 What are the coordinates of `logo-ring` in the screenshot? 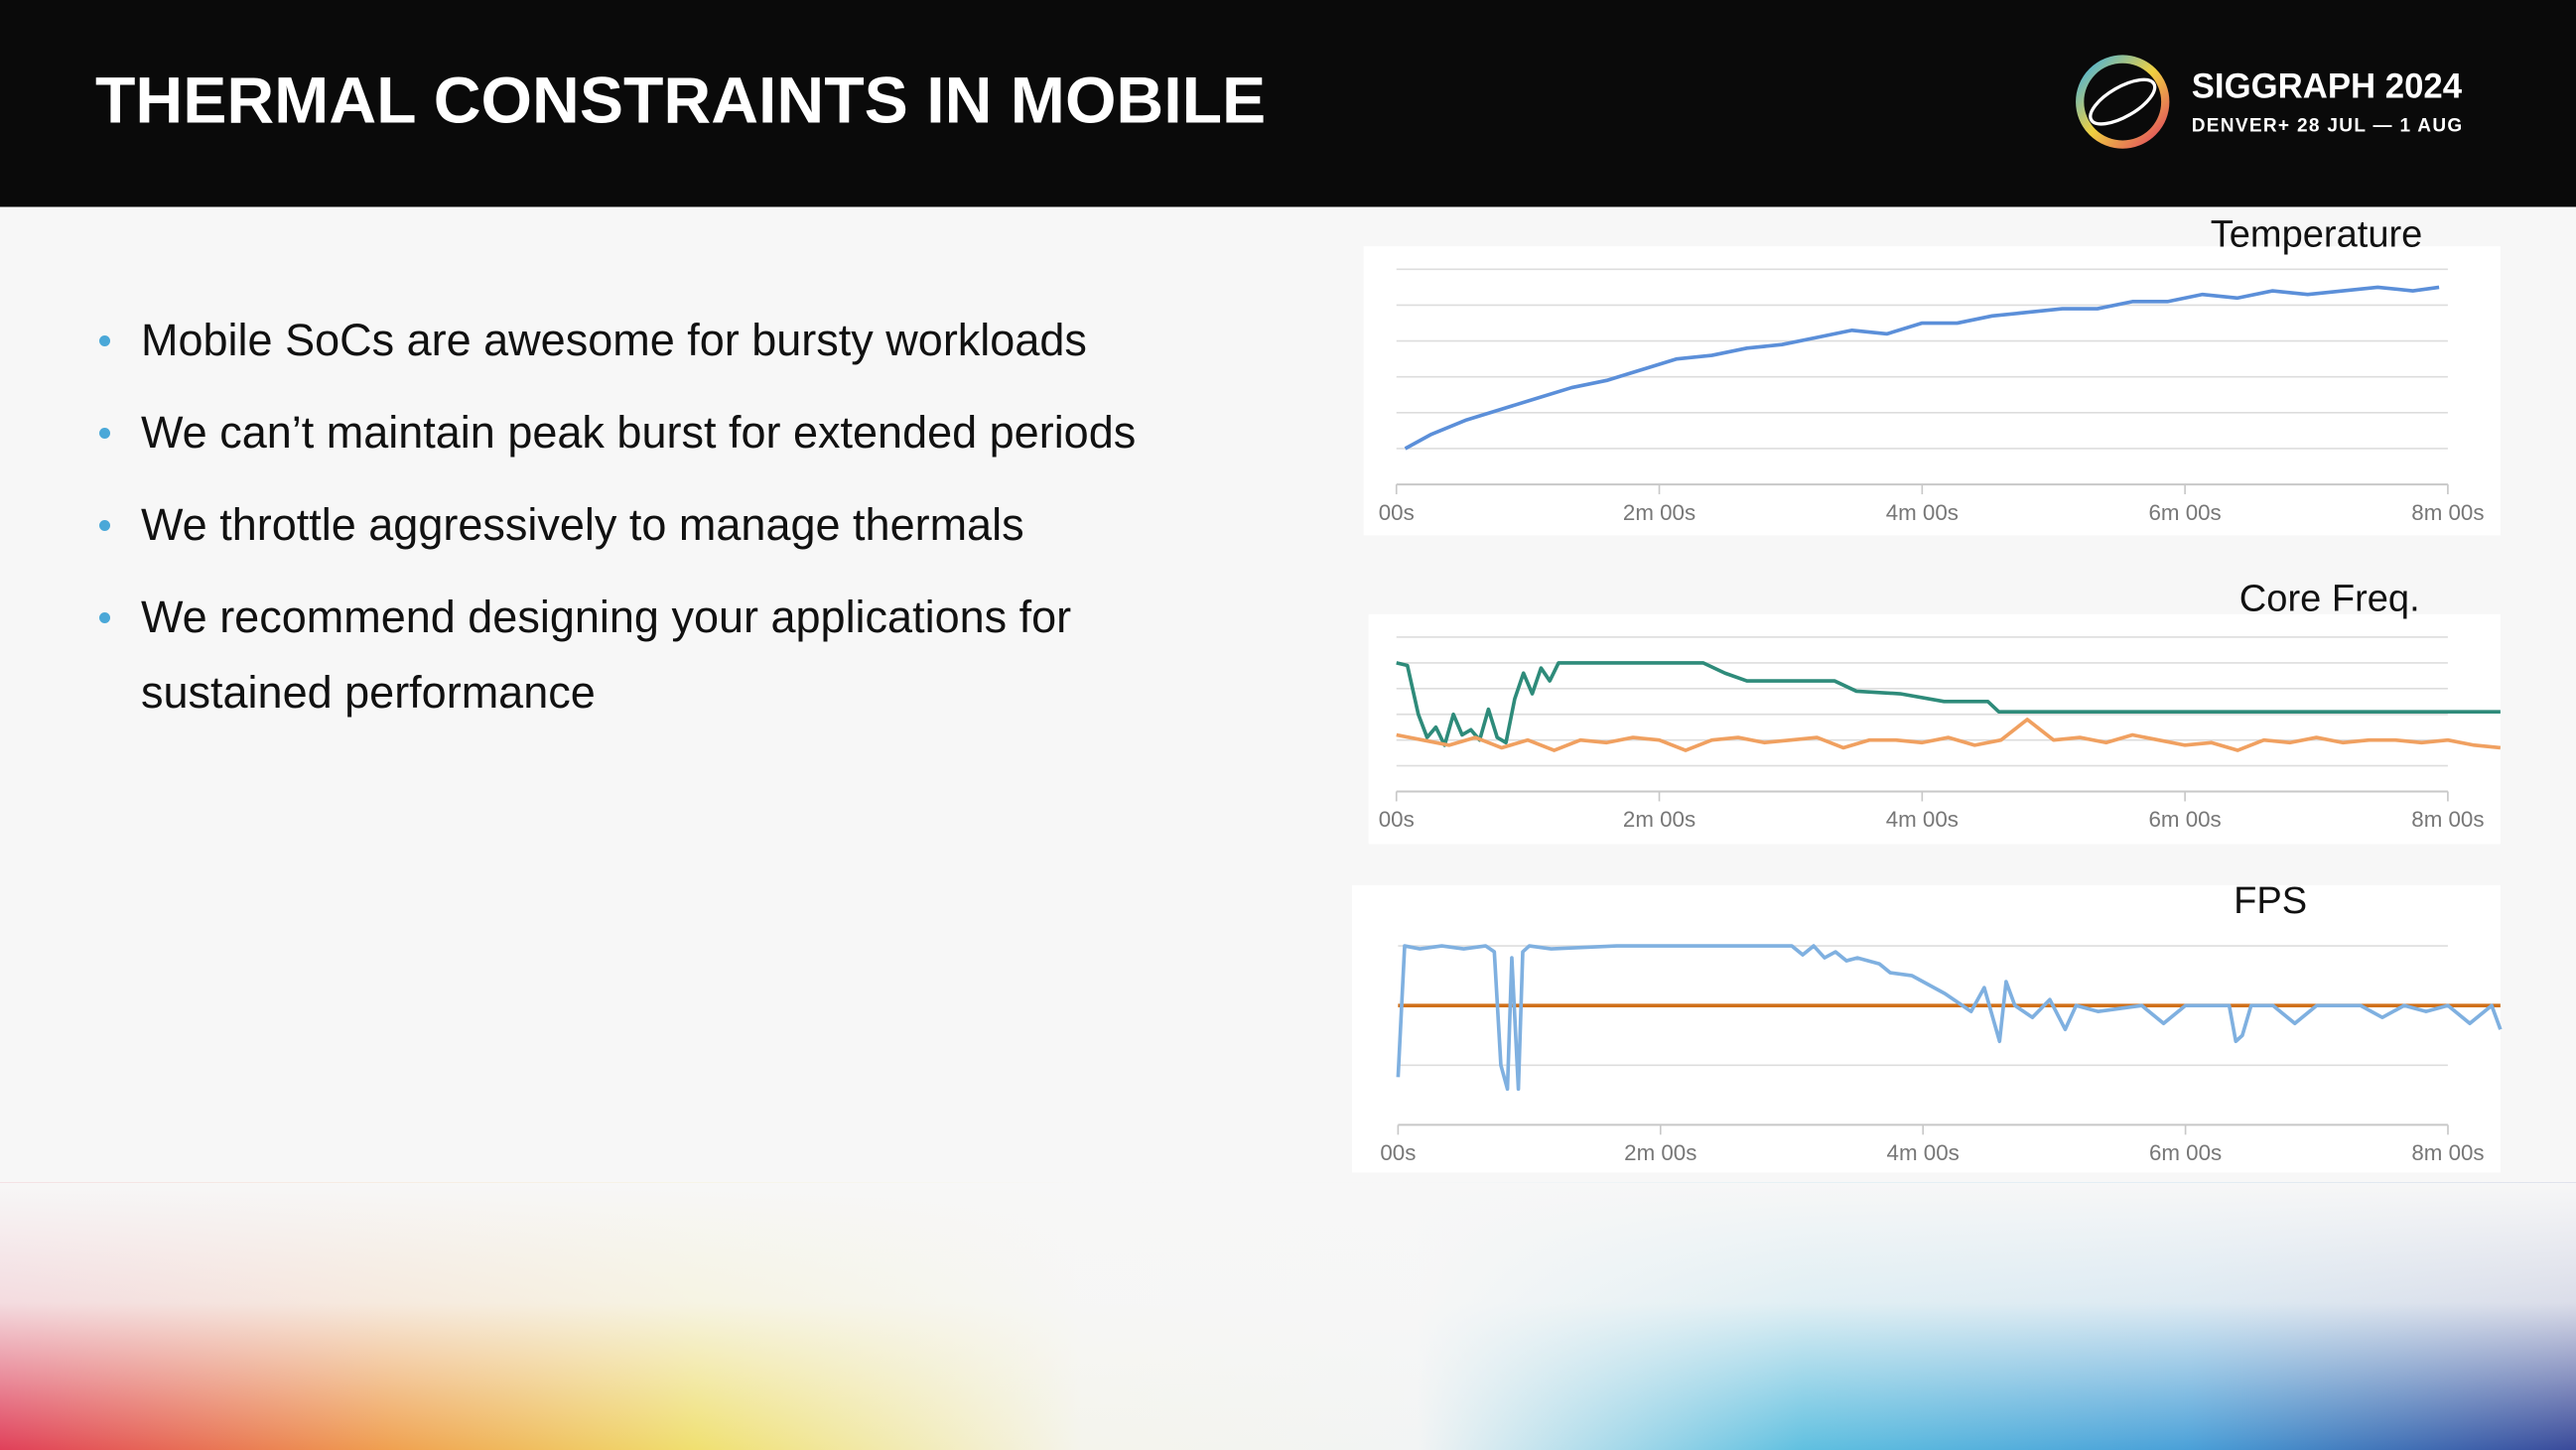 It's located at (2123, 102).